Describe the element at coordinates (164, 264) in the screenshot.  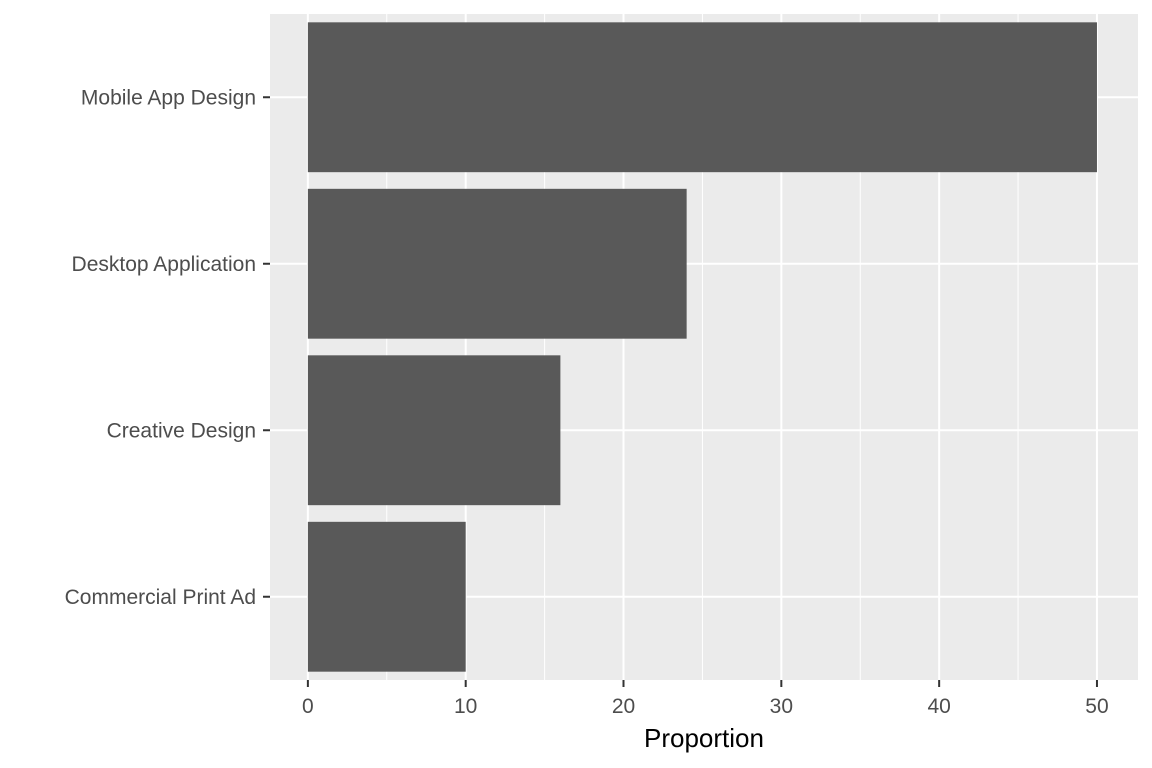
I see `y-tick-label: Desktop Application` at that location.